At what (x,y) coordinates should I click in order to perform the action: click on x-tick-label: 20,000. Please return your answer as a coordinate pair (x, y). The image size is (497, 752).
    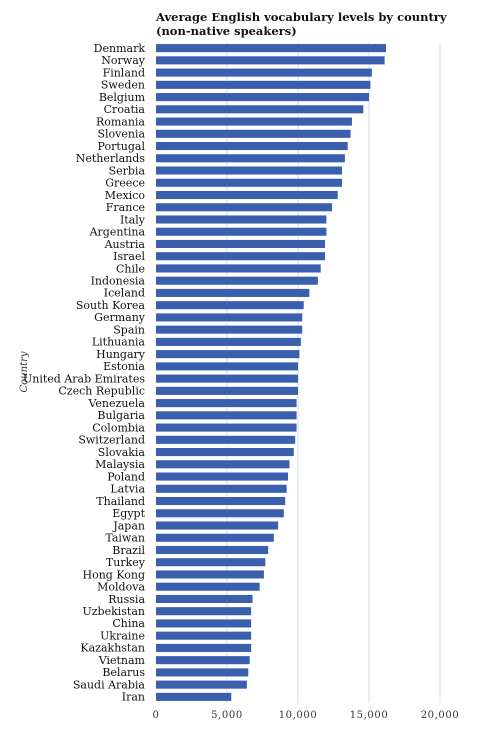
    Looking at the image, I should click on (440, 715).